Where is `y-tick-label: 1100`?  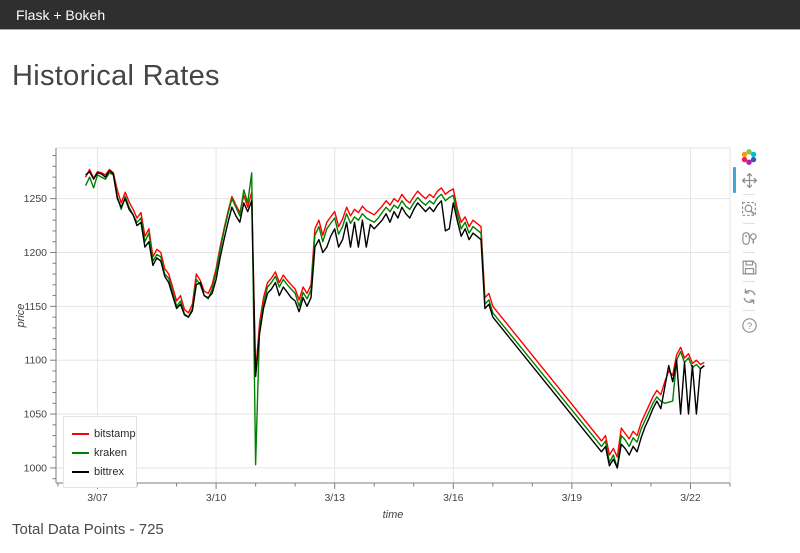 y-tick-label: 1100 is located at coordinates (35, 361).